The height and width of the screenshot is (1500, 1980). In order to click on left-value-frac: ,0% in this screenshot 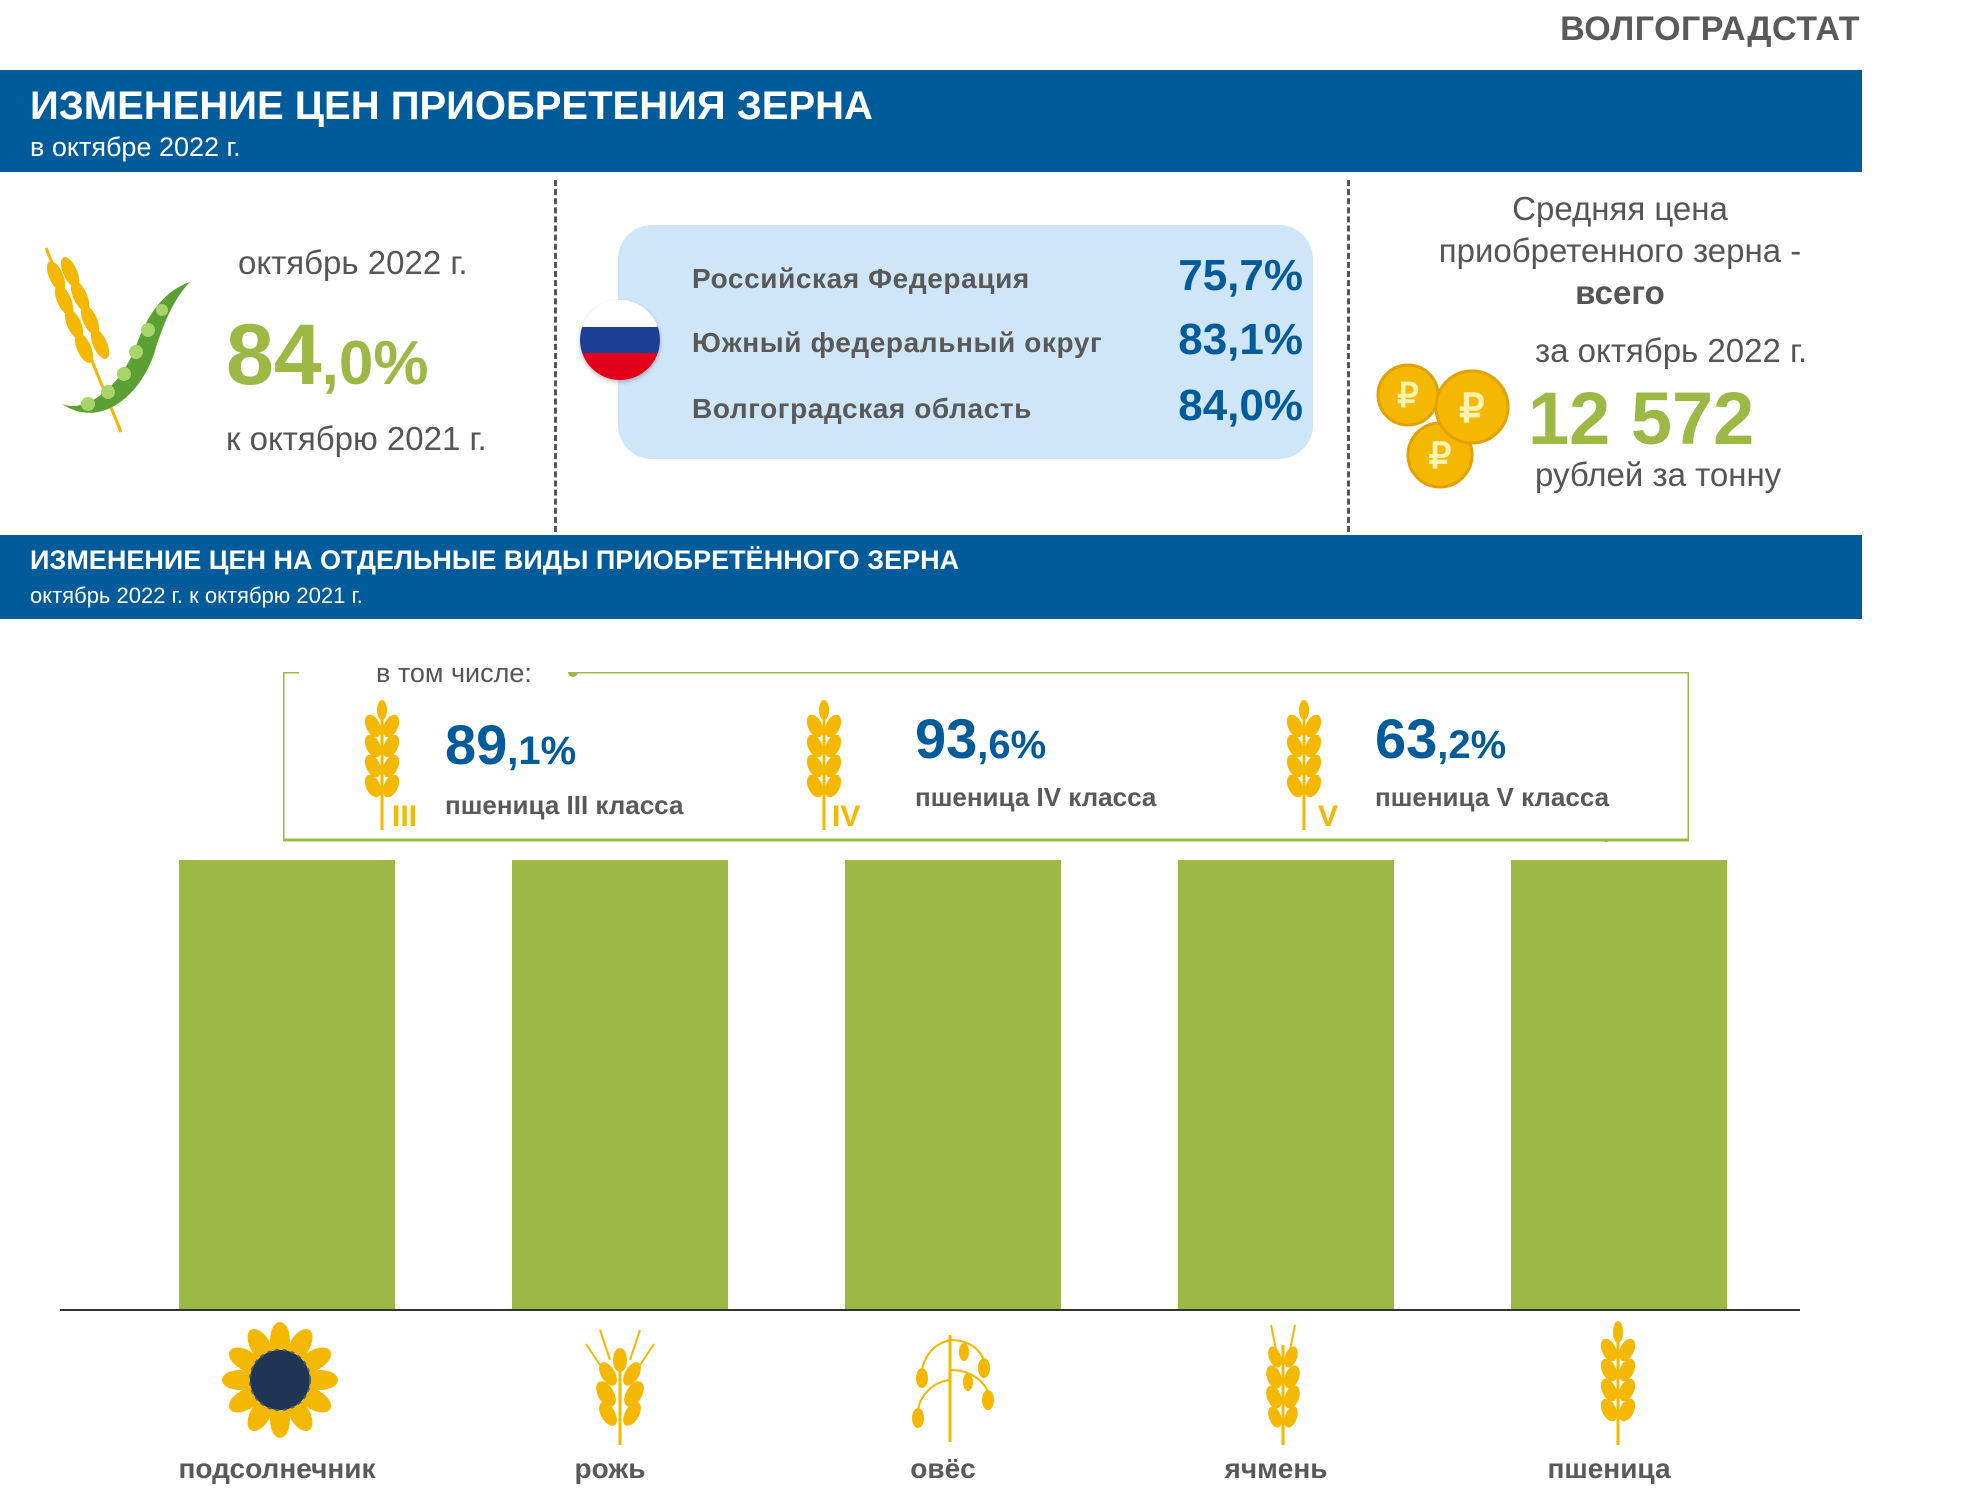, I will do `click(375, 363)`.